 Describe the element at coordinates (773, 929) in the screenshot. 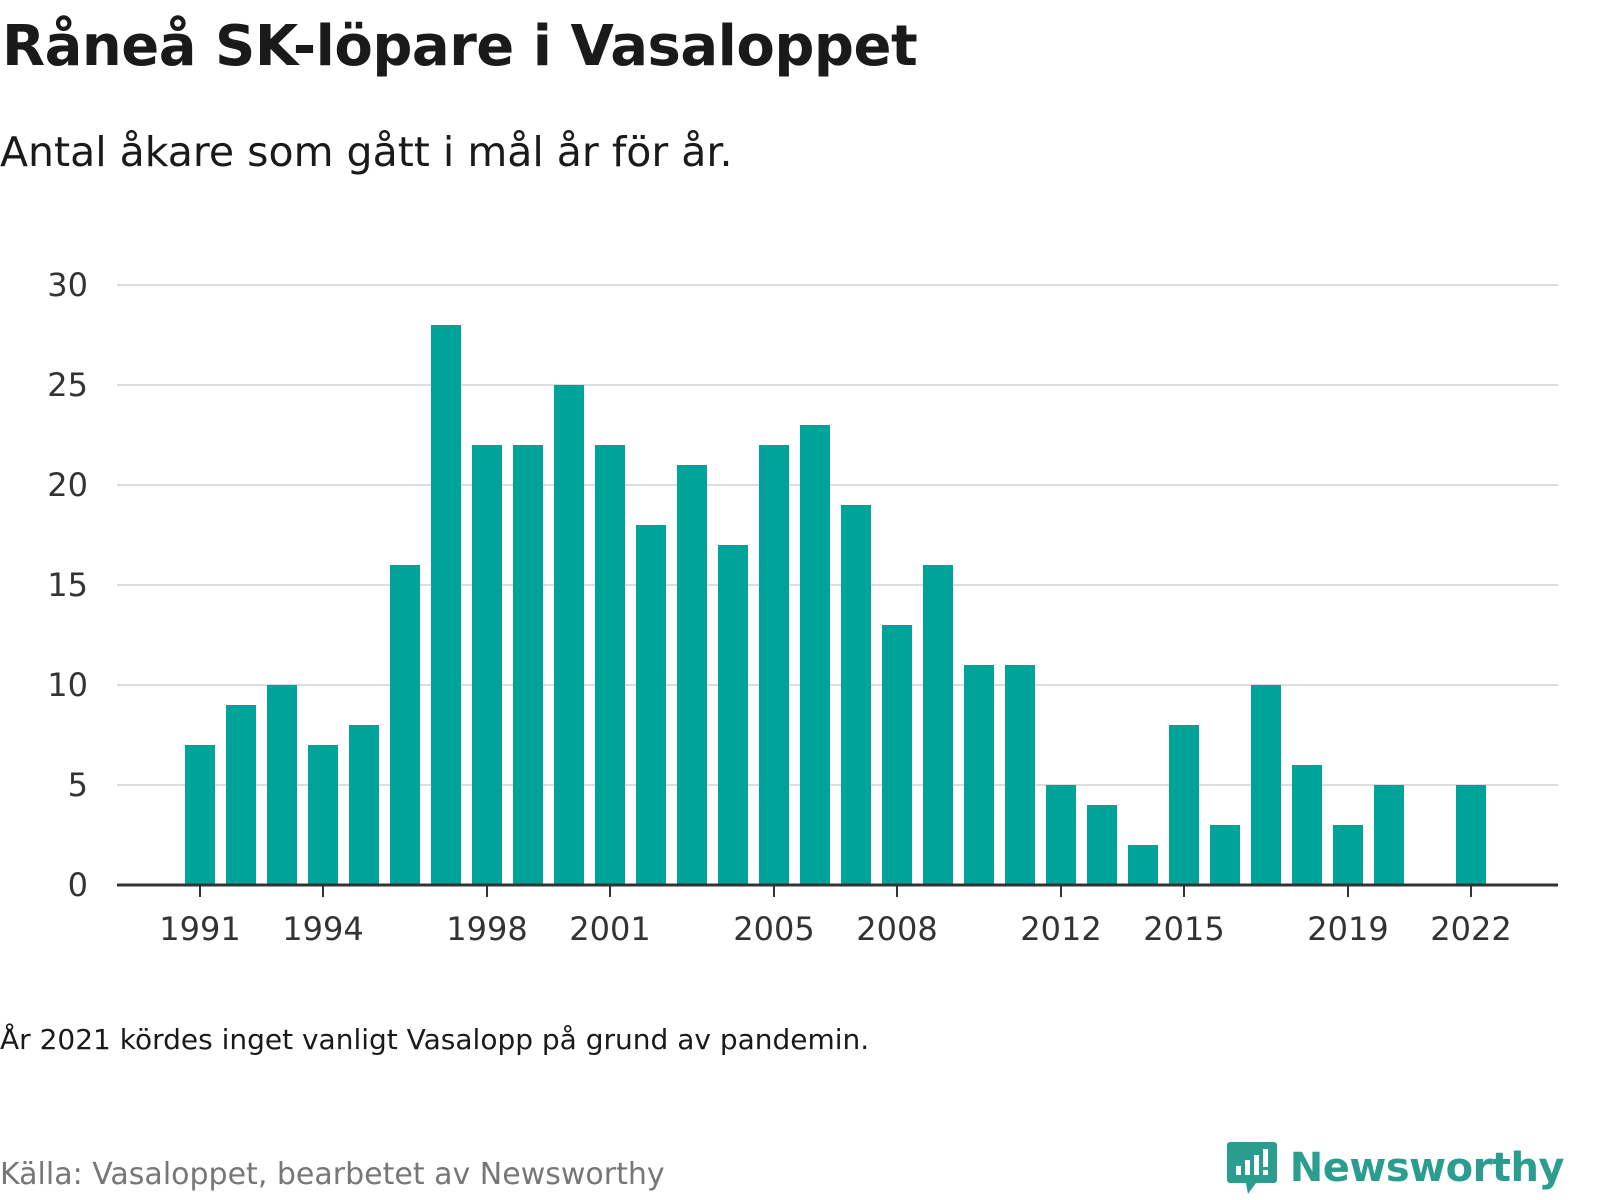

I see `x-tick-label: 2005` at that location.